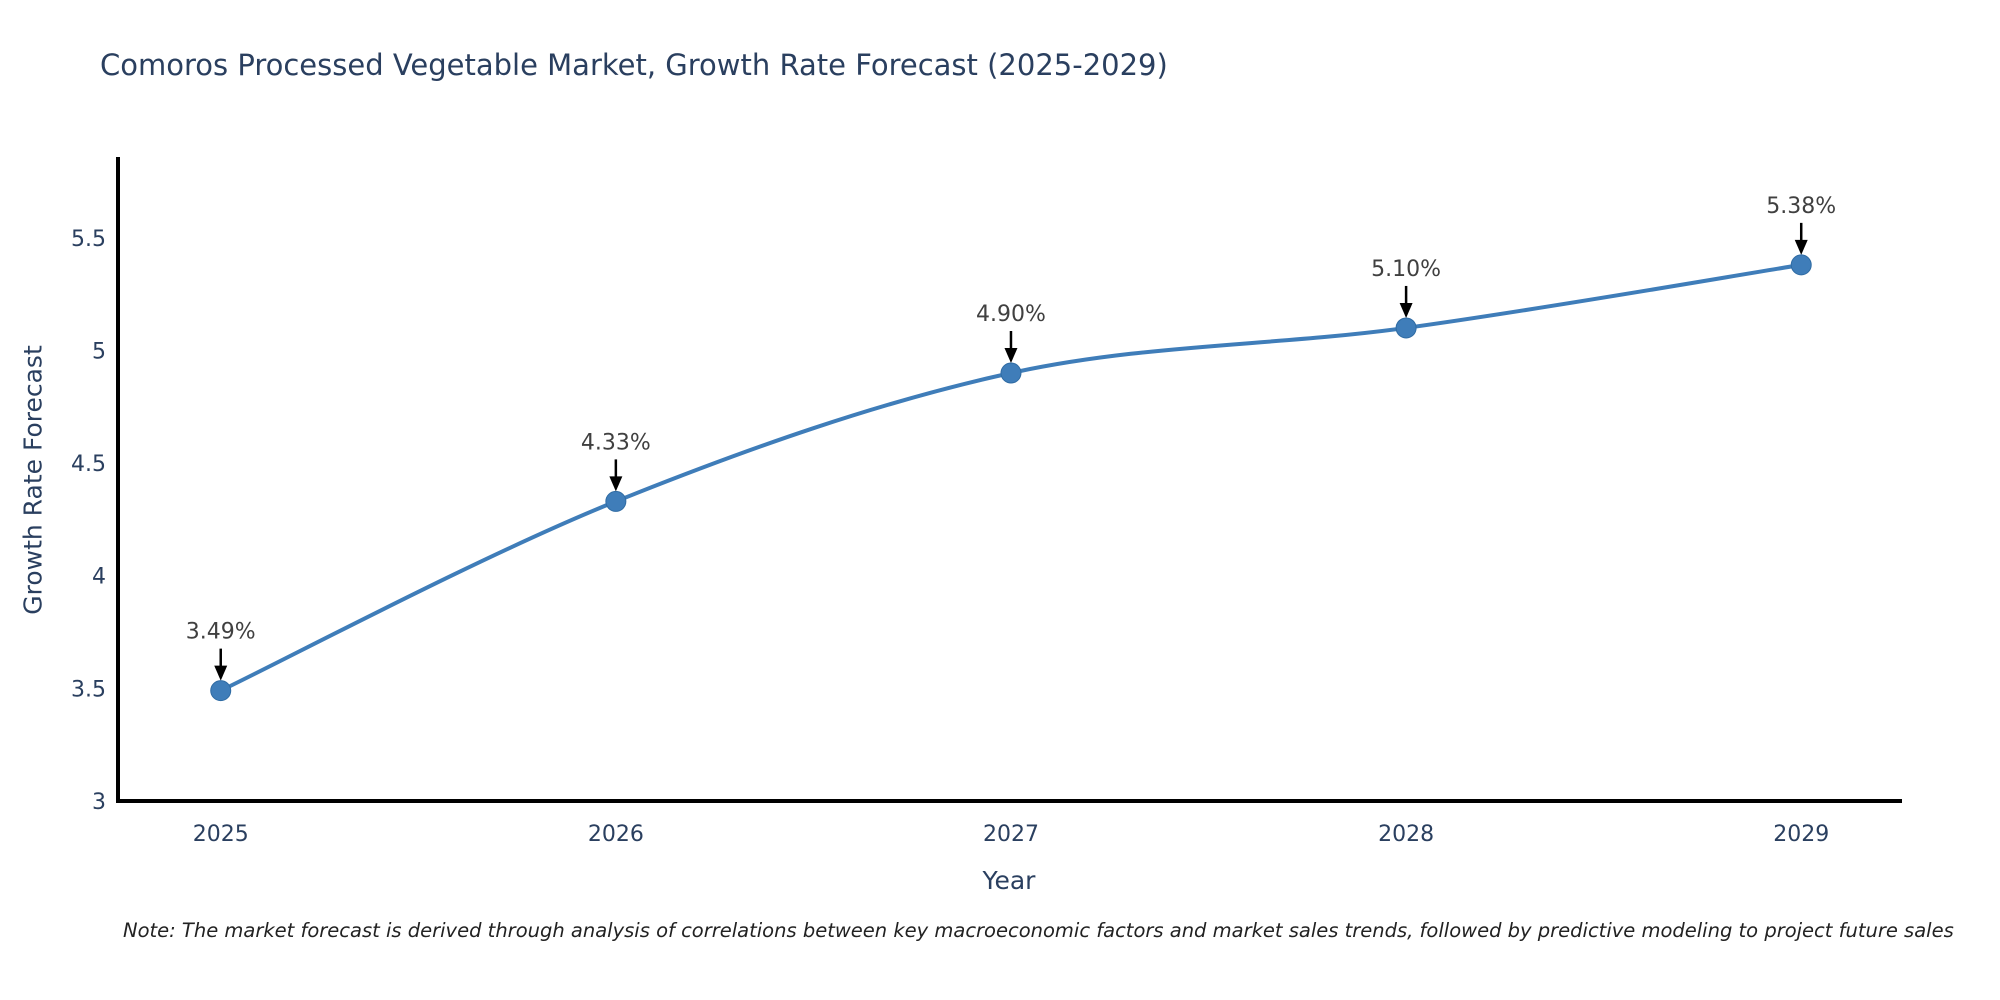  Describe the element at coordinates (88, 689) in the screenshot. I see `y-tick-label: 3.5` at that location.